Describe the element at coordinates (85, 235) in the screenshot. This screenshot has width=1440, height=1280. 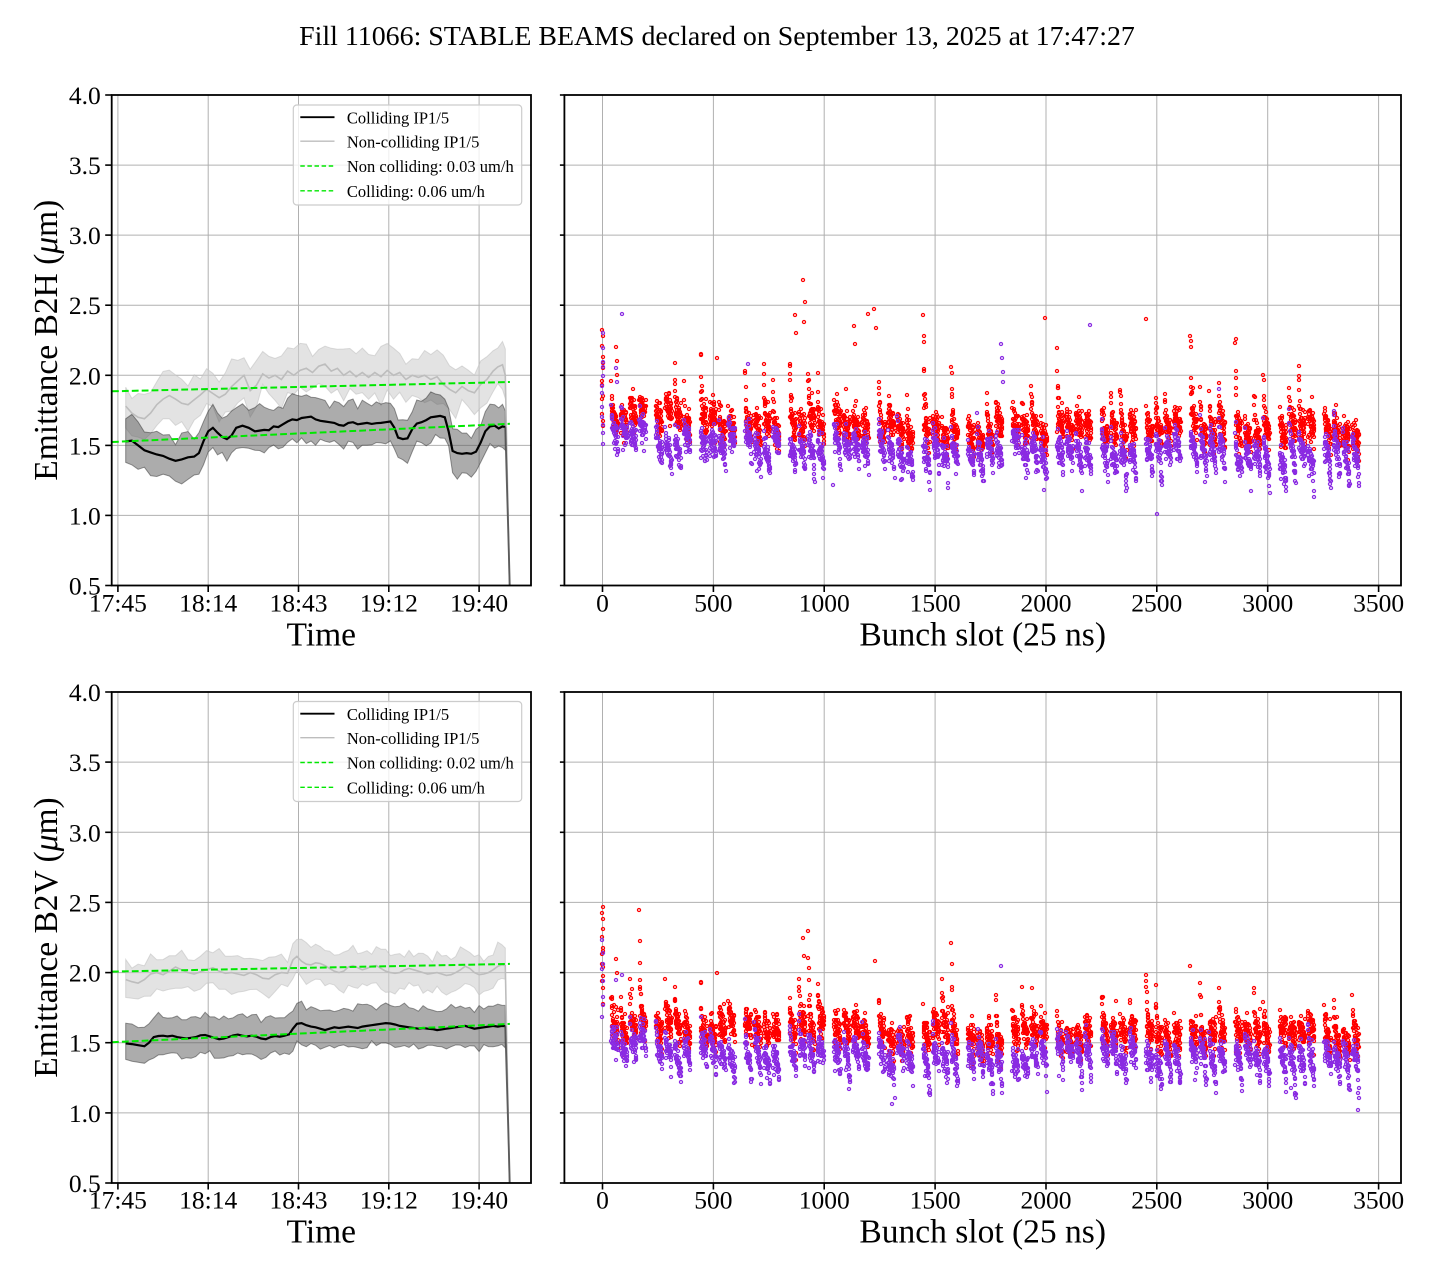
I see `svg-text: 3.0` at that location.